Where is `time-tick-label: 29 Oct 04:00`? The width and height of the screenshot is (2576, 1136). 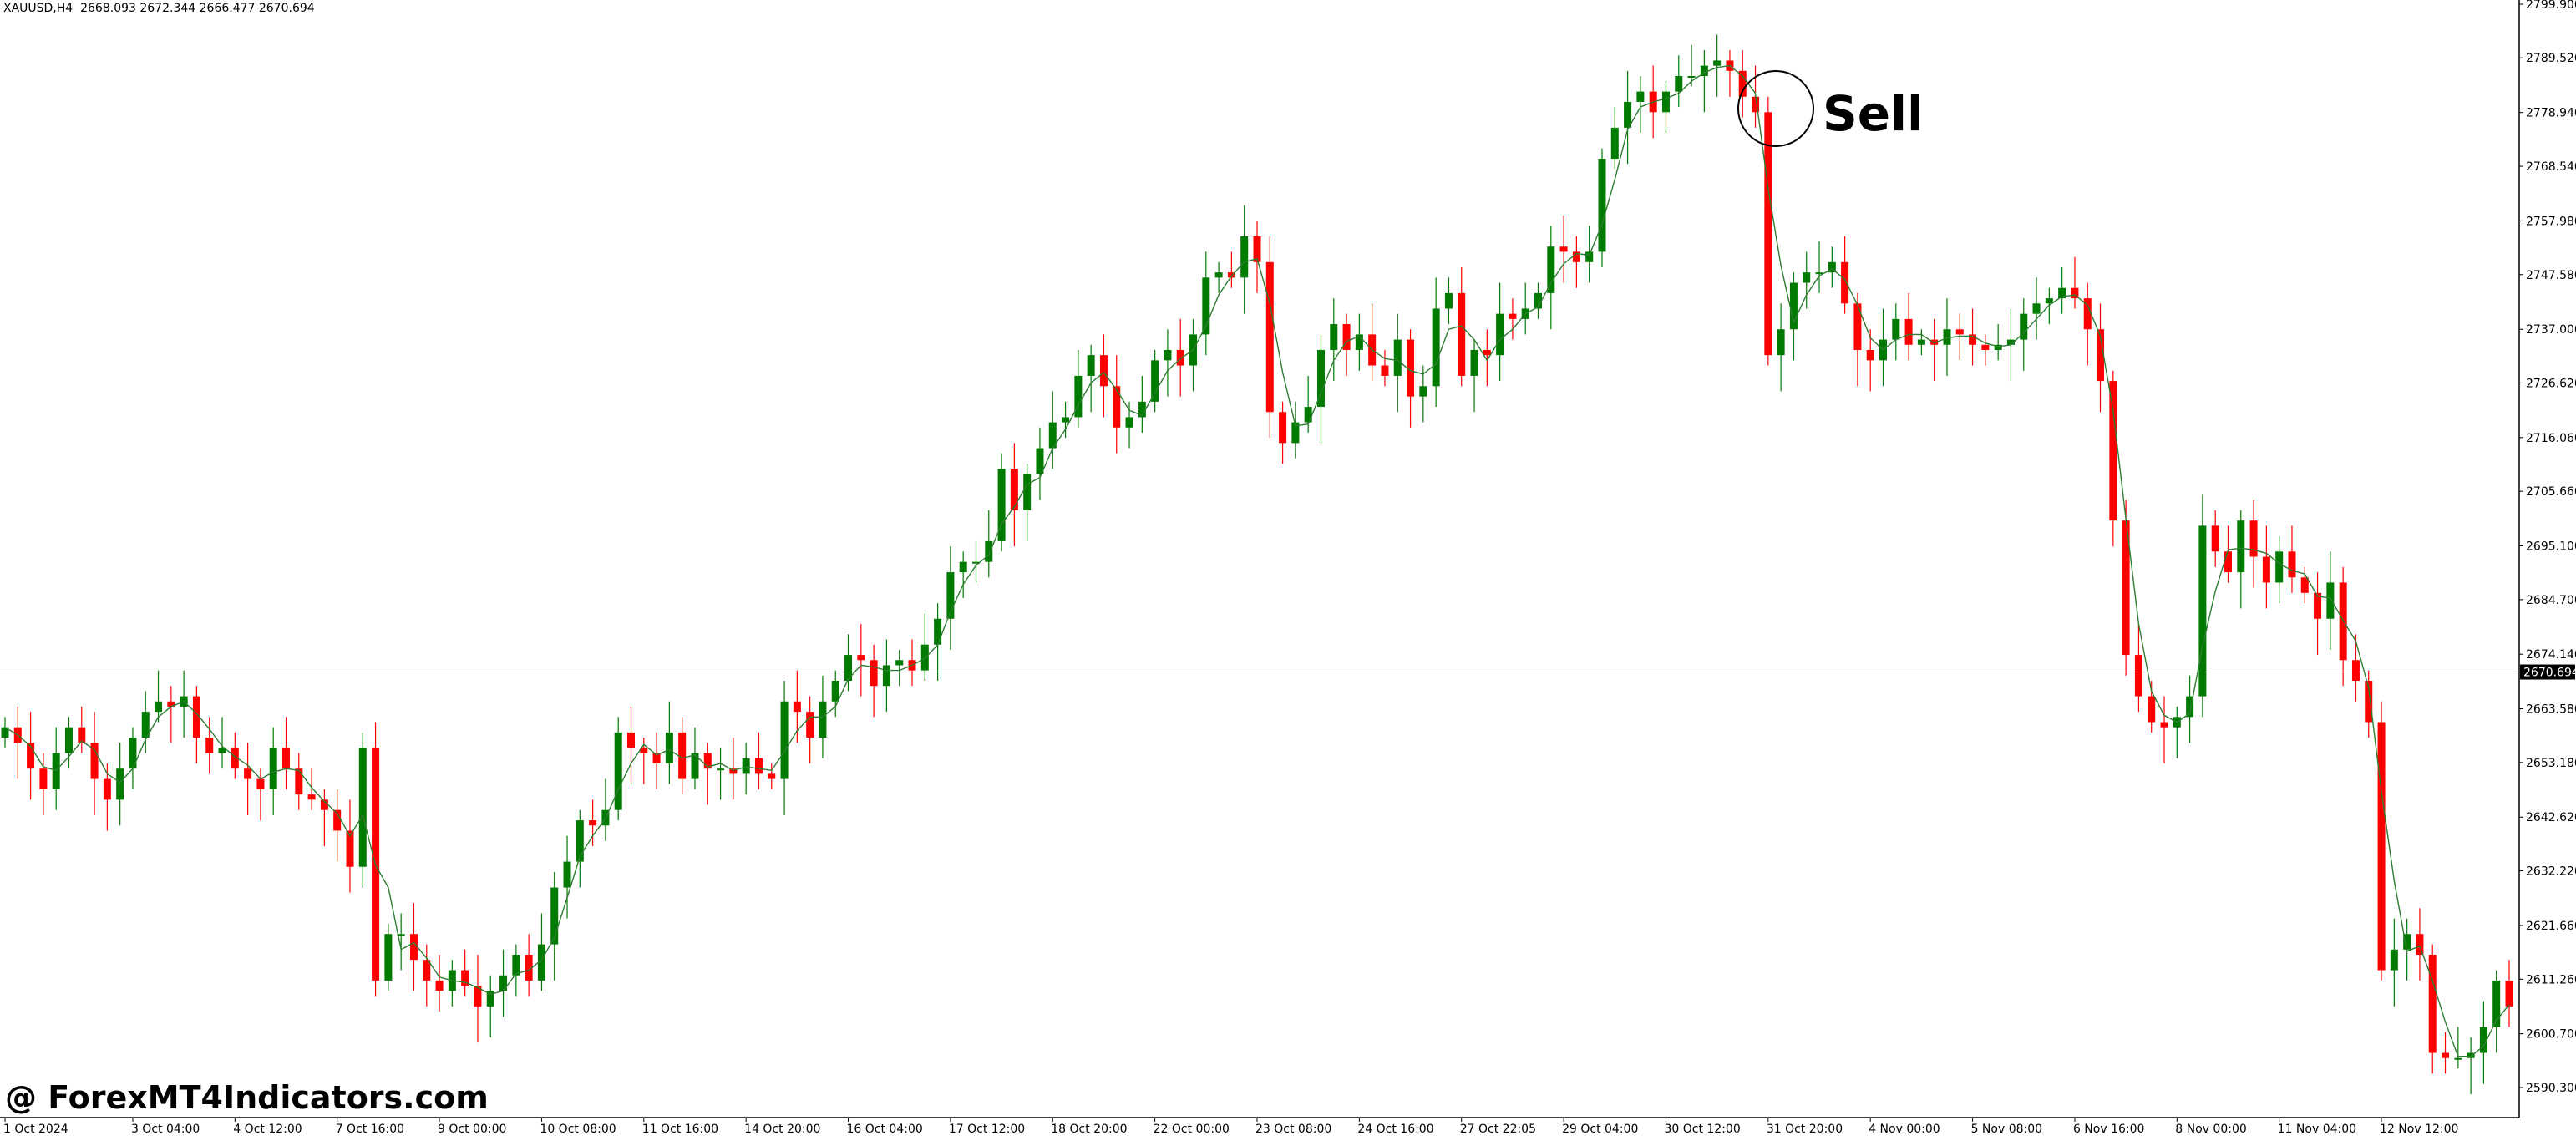 time-tick-label: 29 Oct 04:00 is located at coordinates (1600, 1129).